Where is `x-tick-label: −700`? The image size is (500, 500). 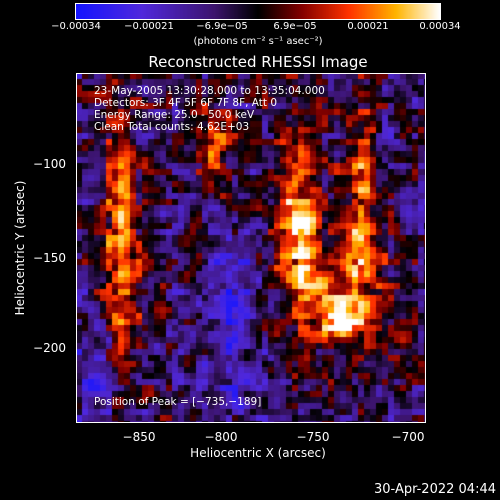
x-tick-label: −700 is located at coordinates (408, 437).